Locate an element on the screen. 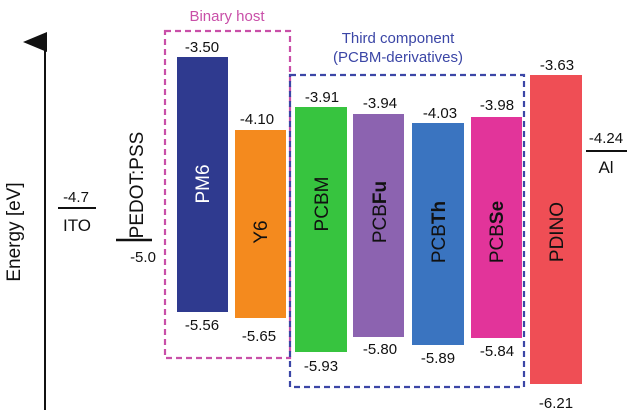  third-component-label-line1: Third component is located at coordinates (398, 38).